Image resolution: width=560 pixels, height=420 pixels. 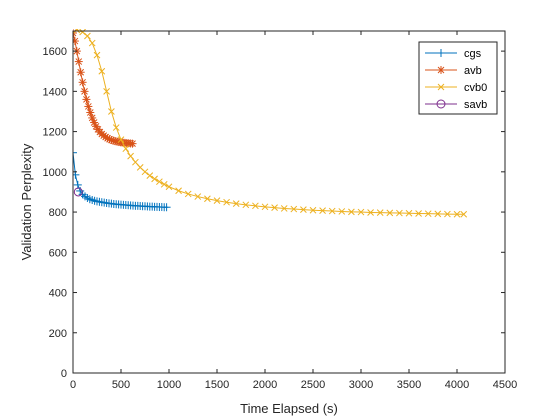 What do you see at coordinates (122, 180) in the screenshot?
I see `series-cgs` at bounding box center [122, 180].